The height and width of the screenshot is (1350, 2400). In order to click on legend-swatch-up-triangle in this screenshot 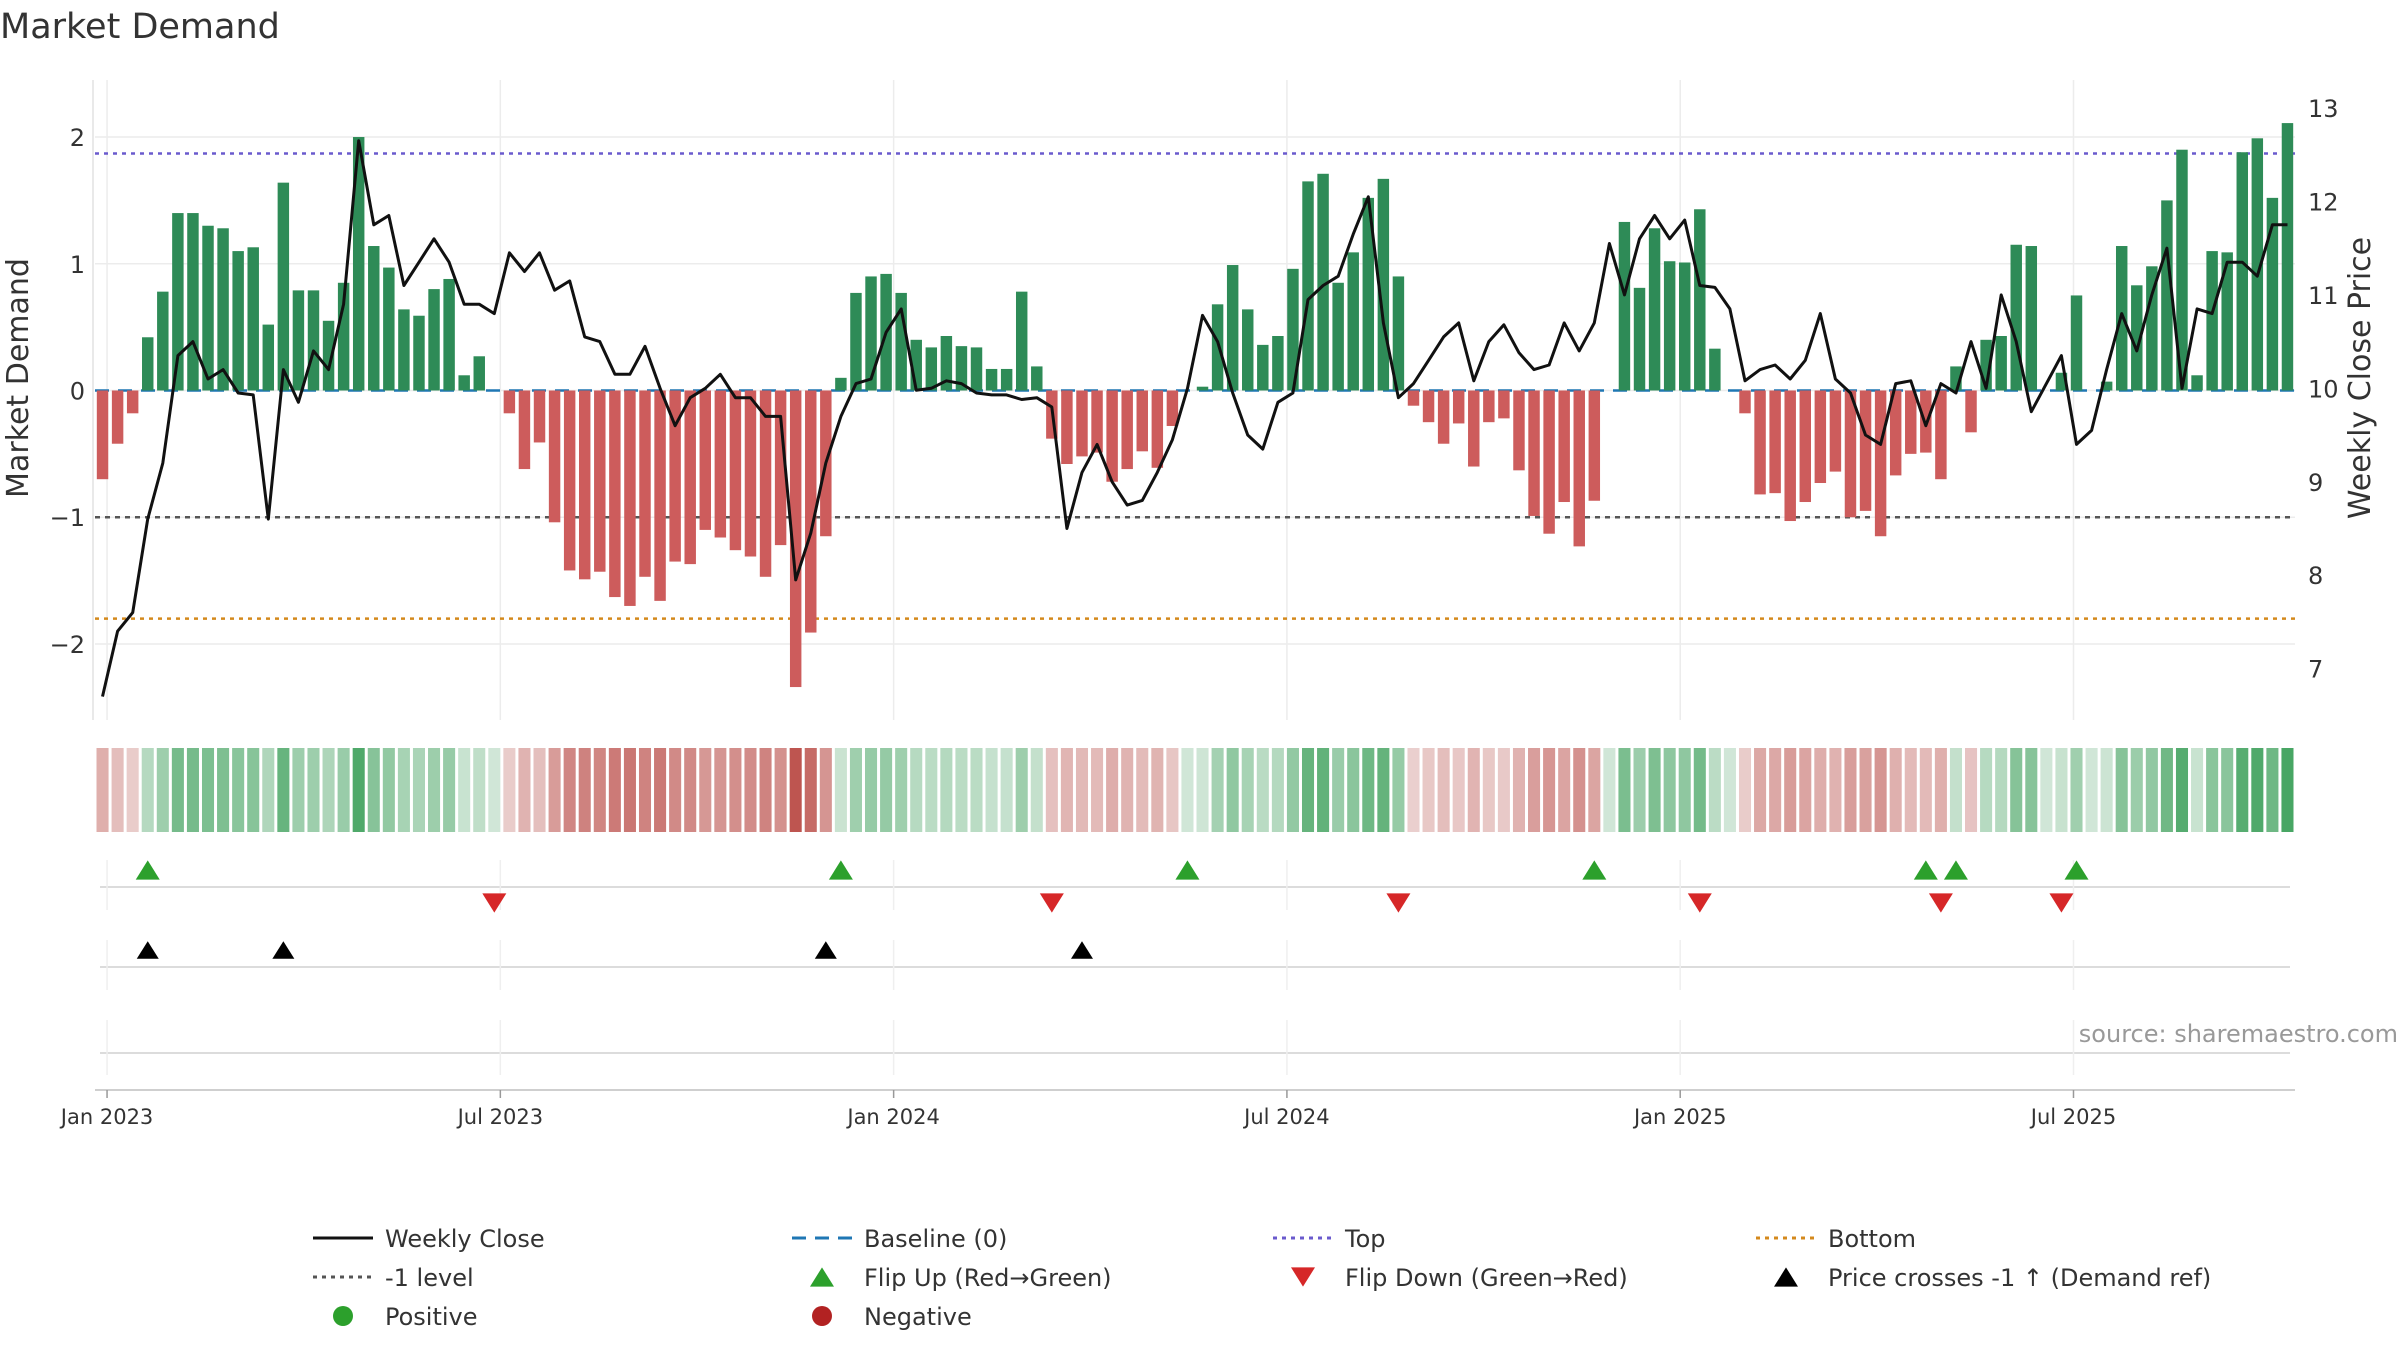, I will do `click(822, 1277)`.